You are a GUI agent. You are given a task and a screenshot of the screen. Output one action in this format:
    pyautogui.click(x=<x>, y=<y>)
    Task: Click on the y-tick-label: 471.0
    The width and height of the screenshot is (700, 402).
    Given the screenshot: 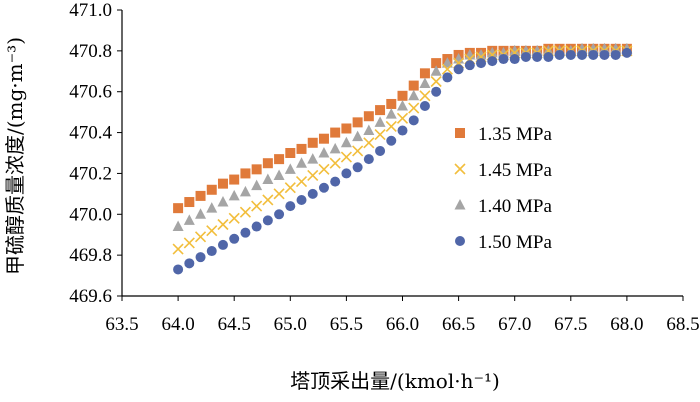 What is the action you would take?
    pyautogui.click(x=90, y=10)
    